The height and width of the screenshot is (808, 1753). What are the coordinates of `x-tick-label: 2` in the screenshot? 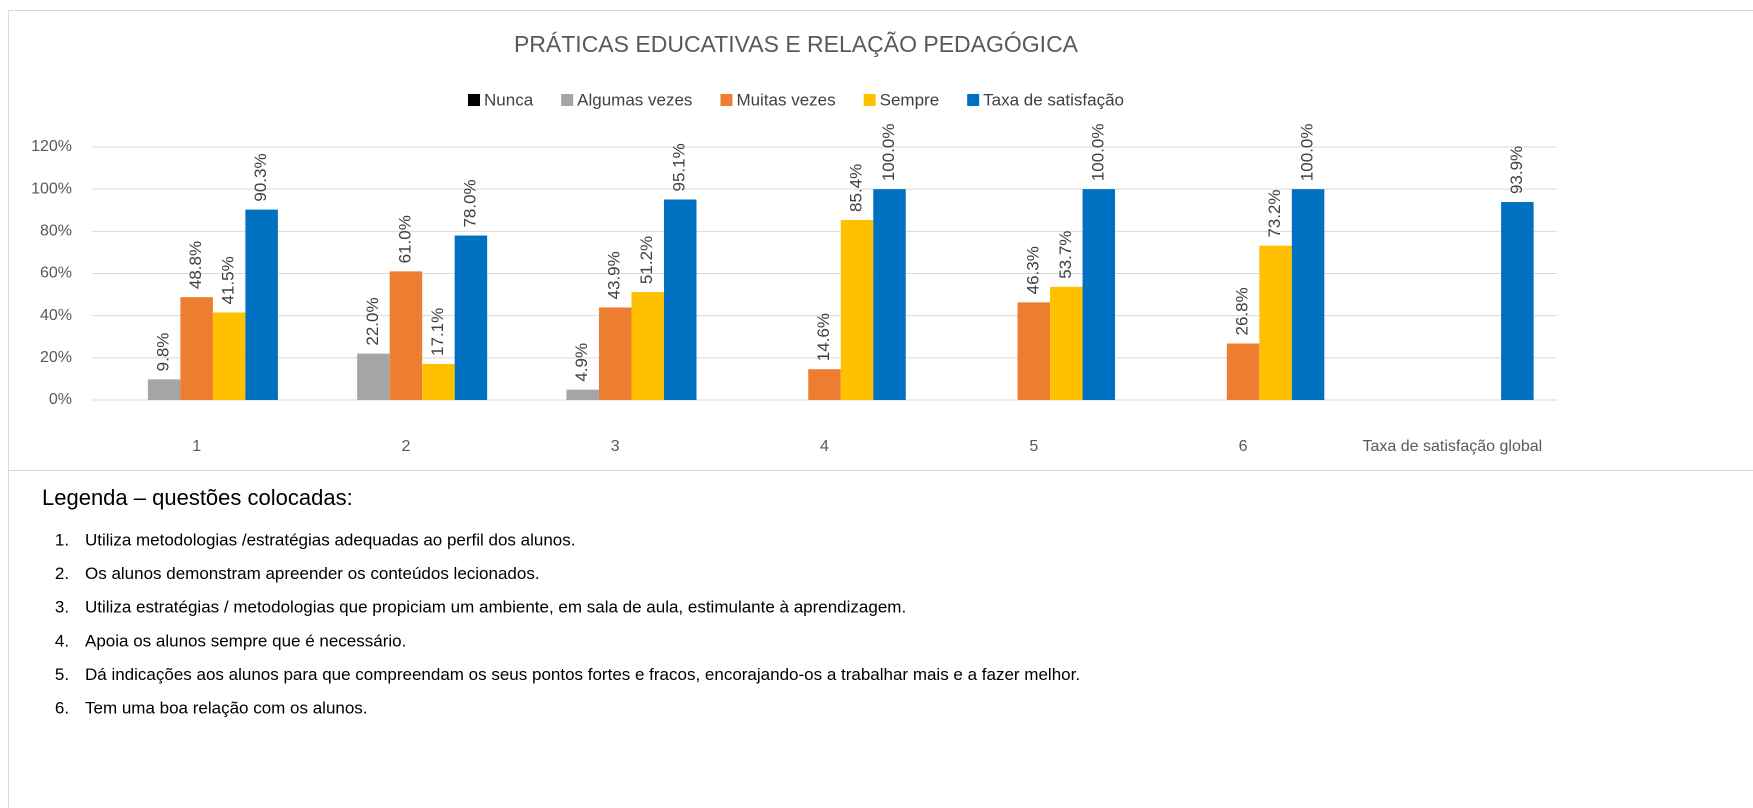 It's located at (405, 446).